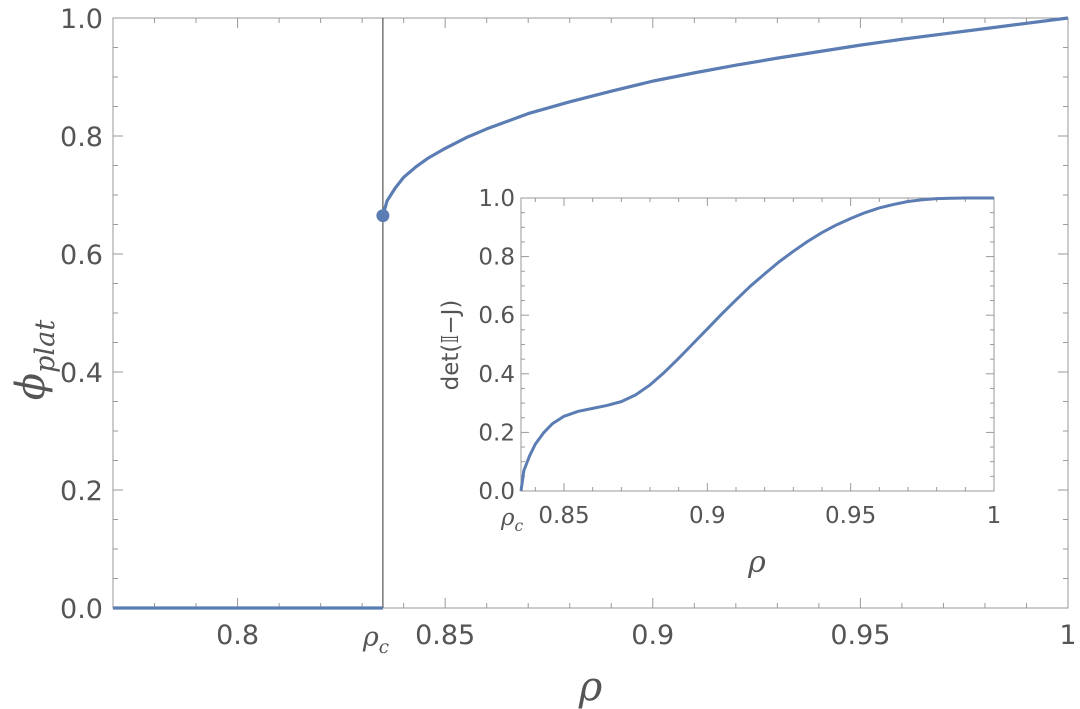 The image size is (1080, 709). I want to click on inset-y-tick-label: 0.8, so click(496, 258).